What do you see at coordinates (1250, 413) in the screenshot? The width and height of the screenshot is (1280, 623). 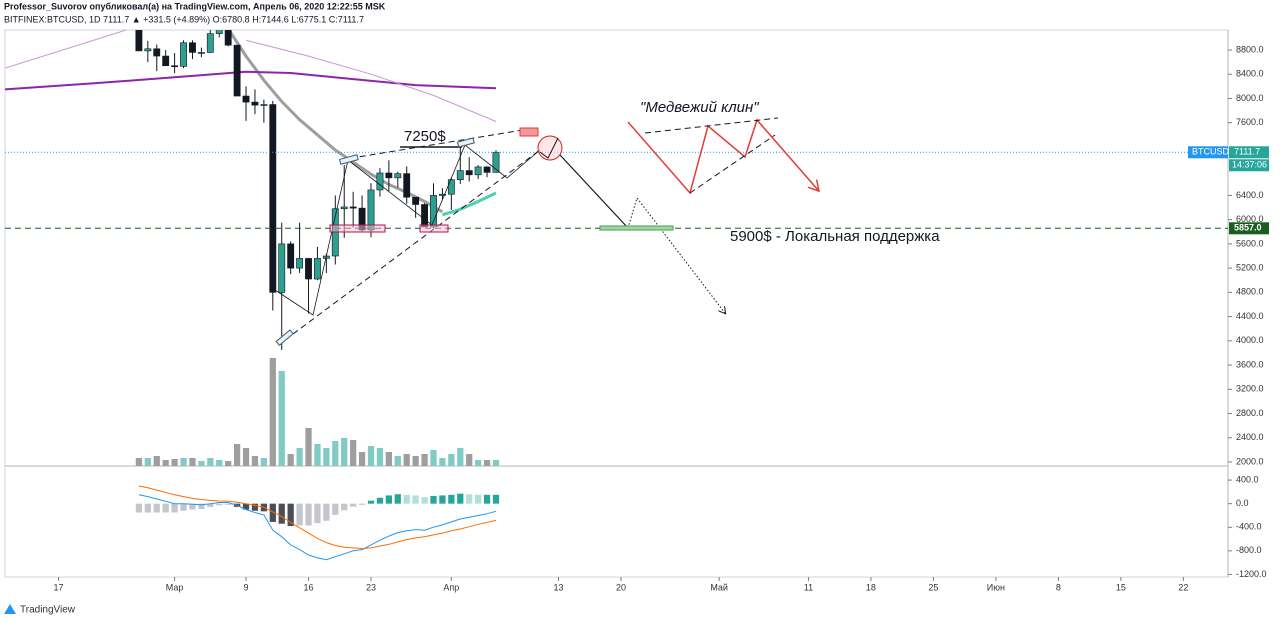 I see `y-tick-label: 2800.0` at bounding box center [1250, 413].